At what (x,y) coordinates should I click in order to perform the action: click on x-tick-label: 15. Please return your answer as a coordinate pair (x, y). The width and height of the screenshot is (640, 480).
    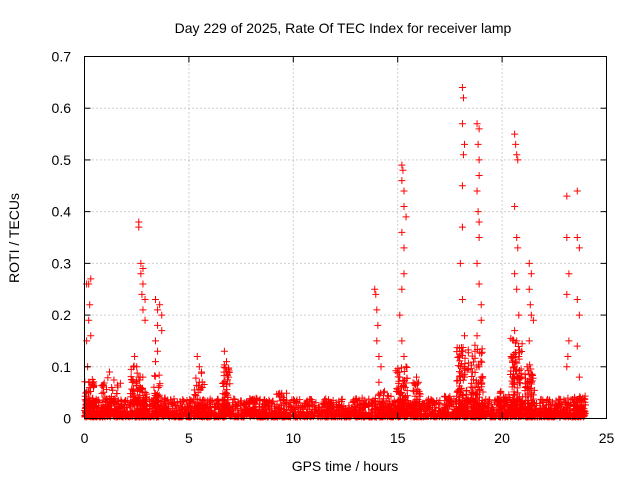
    Looking at the image, I should click on (398, 438).